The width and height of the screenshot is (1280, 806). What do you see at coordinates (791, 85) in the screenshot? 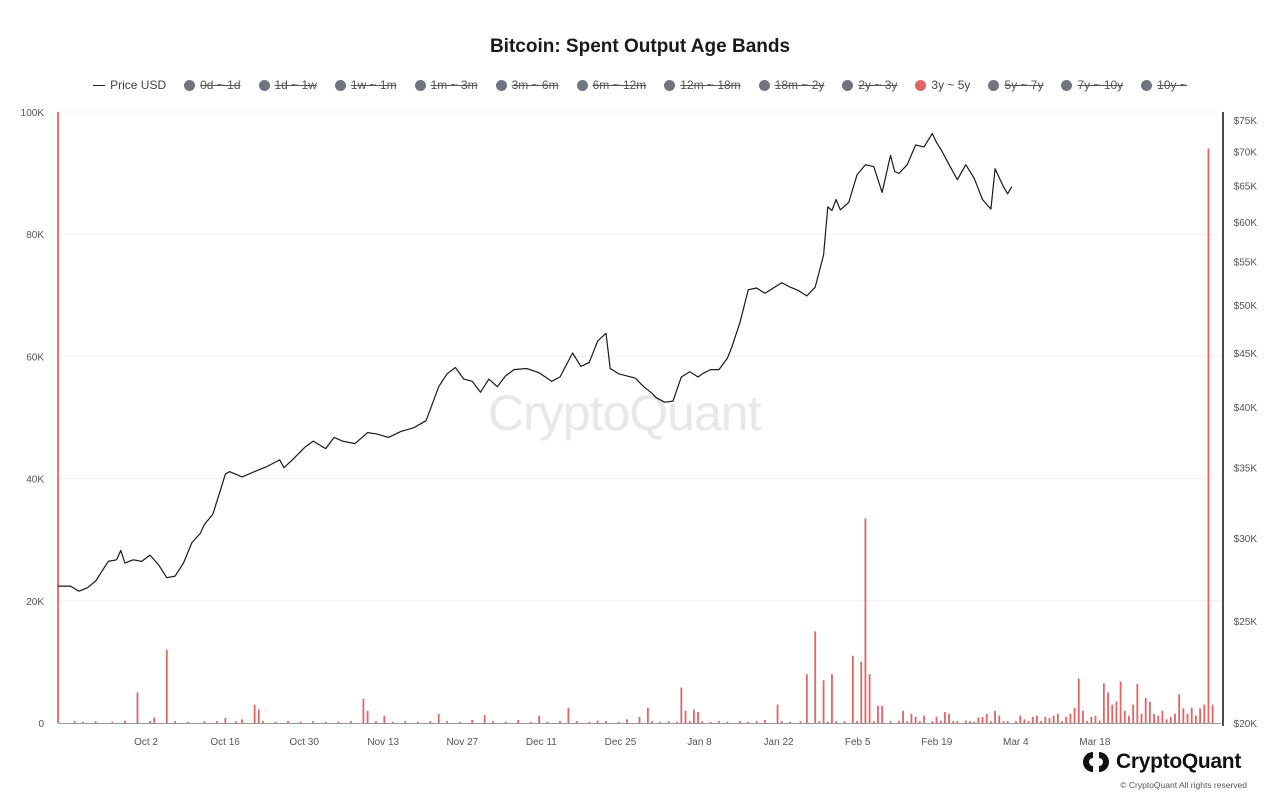
I see `legend-item: 18m ~ 2y` at bounding box center [791, 85].